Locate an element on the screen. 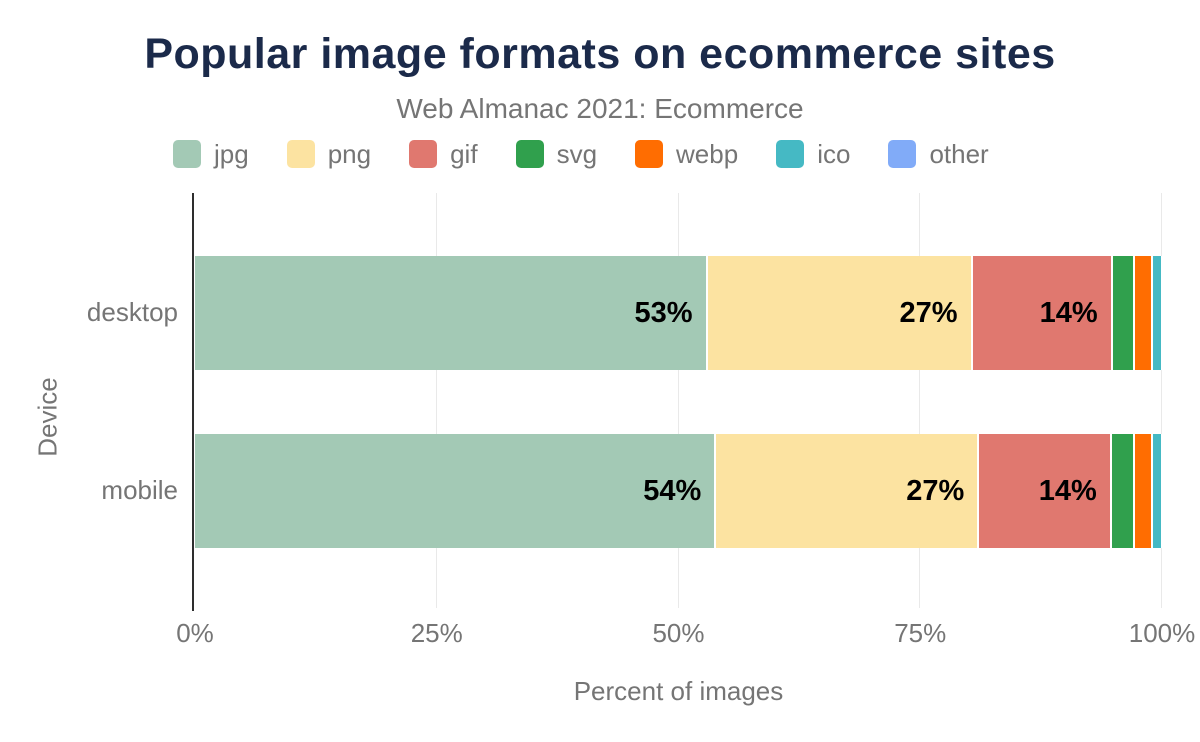  legend-item-webp: webp is located at coordinates (686, 154).